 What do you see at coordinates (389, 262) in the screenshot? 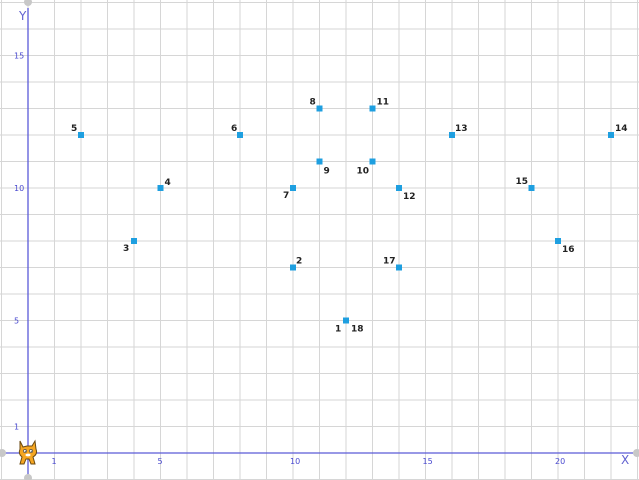
I see `point-label-17: 17` at bounding box center [389, 262].